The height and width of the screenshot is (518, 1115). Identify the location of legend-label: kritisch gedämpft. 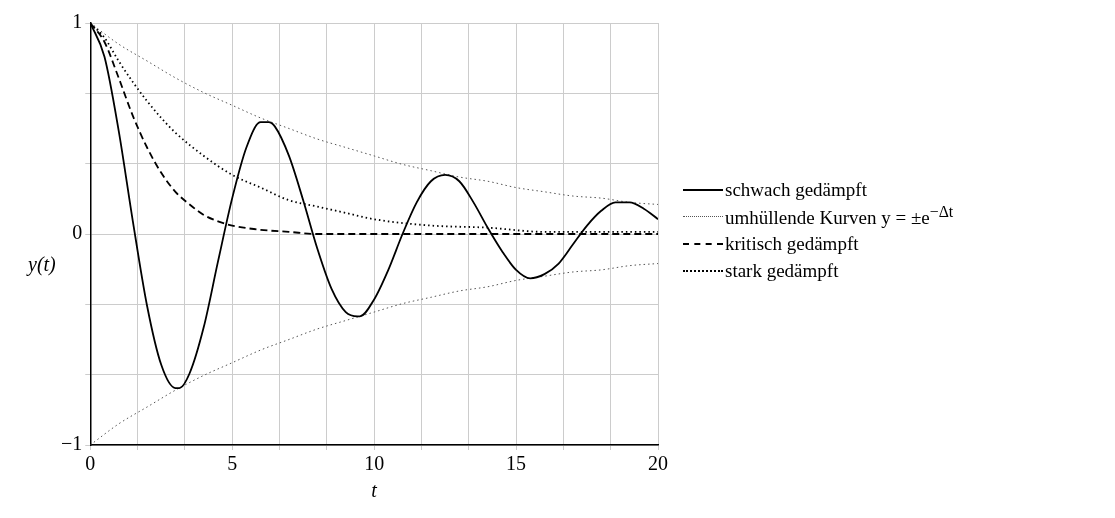
(792, 243).